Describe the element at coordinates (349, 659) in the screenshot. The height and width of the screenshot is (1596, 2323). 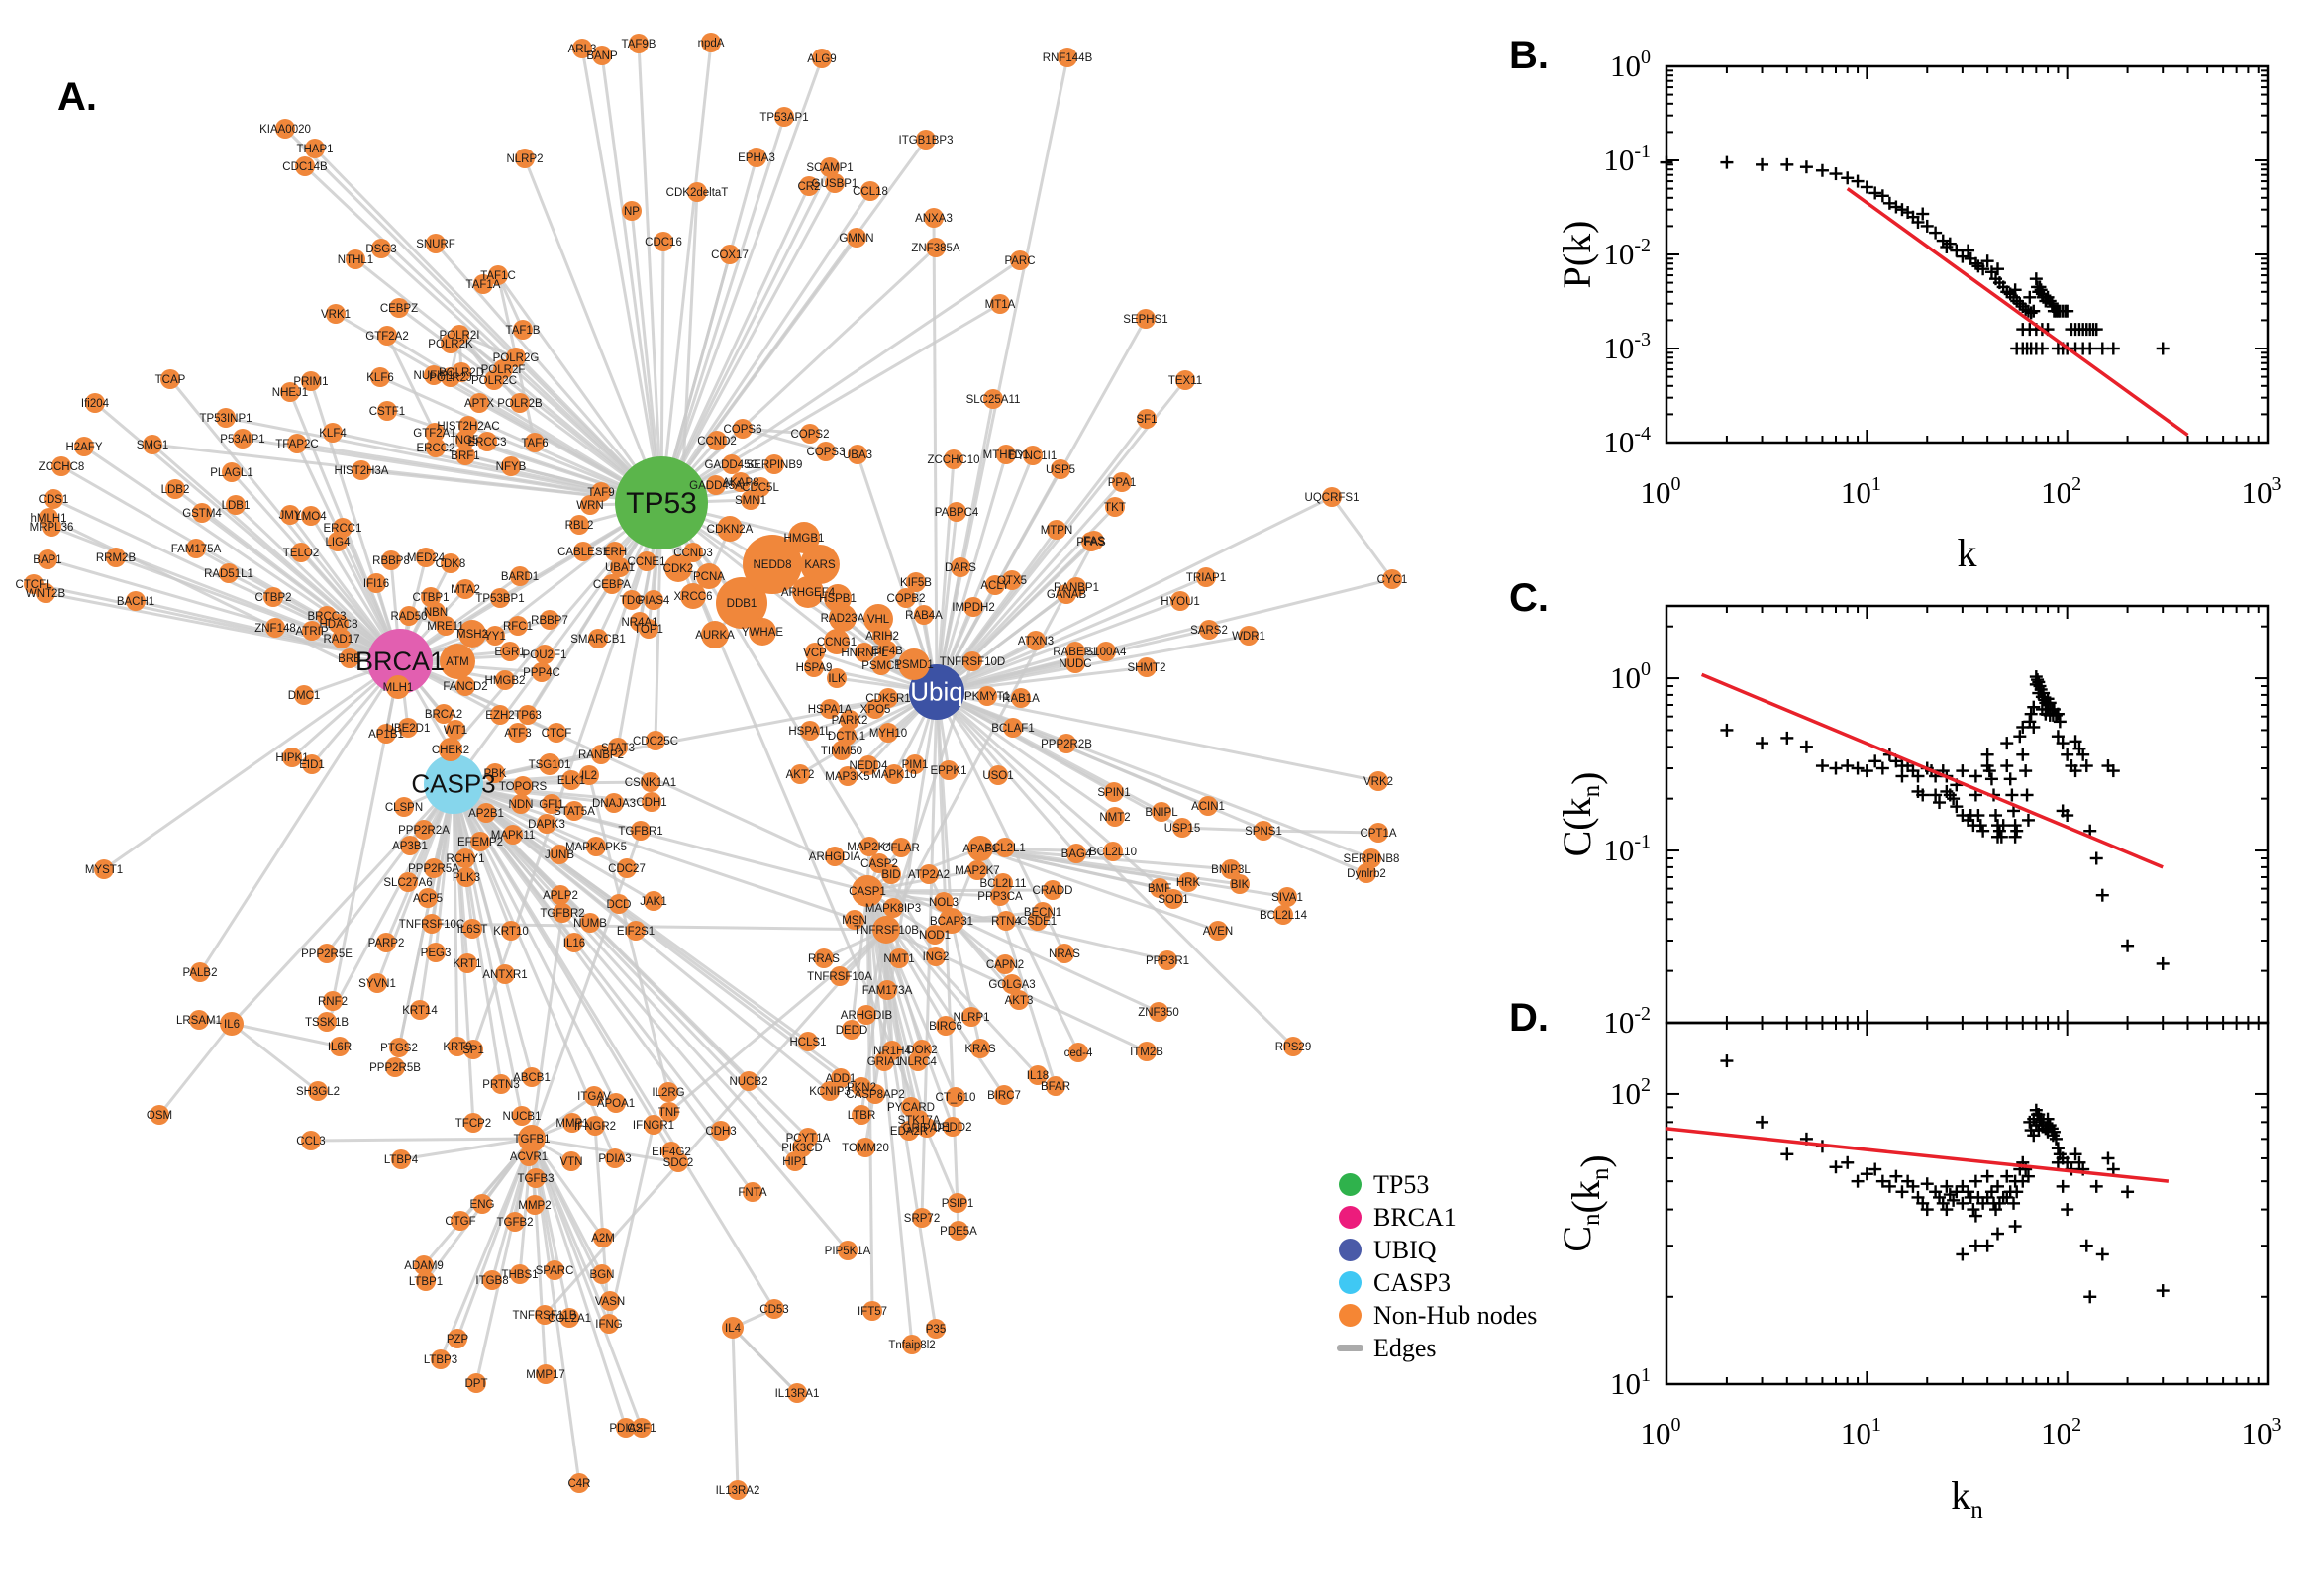
I see `network-node-label: BRE` at that location.